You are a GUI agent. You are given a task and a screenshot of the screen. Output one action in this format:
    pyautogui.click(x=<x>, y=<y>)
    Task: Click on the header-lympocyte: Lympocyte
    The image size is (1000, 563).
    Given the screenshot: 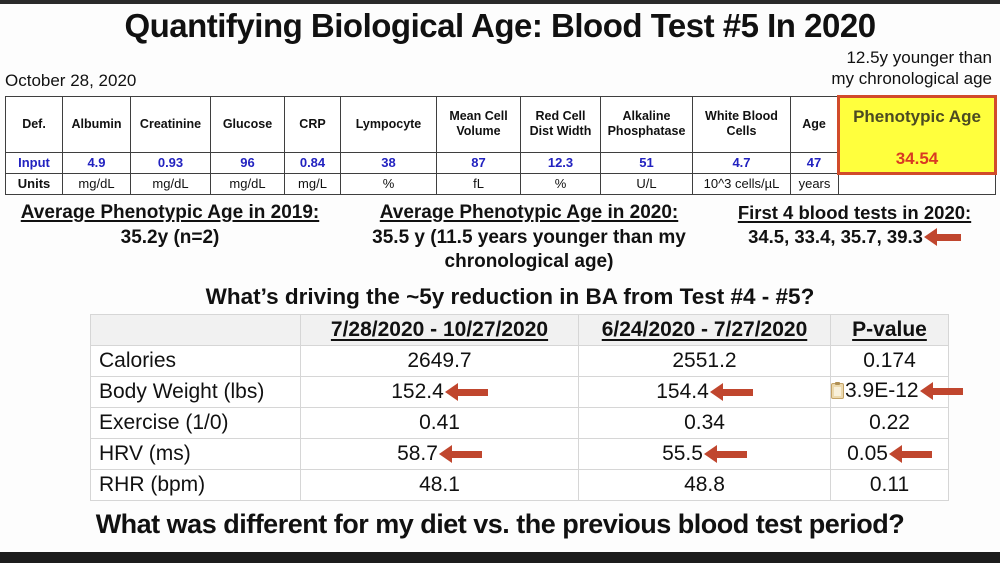 What is the action you would take?
    pyautogui.click(x=388, y=124)
    